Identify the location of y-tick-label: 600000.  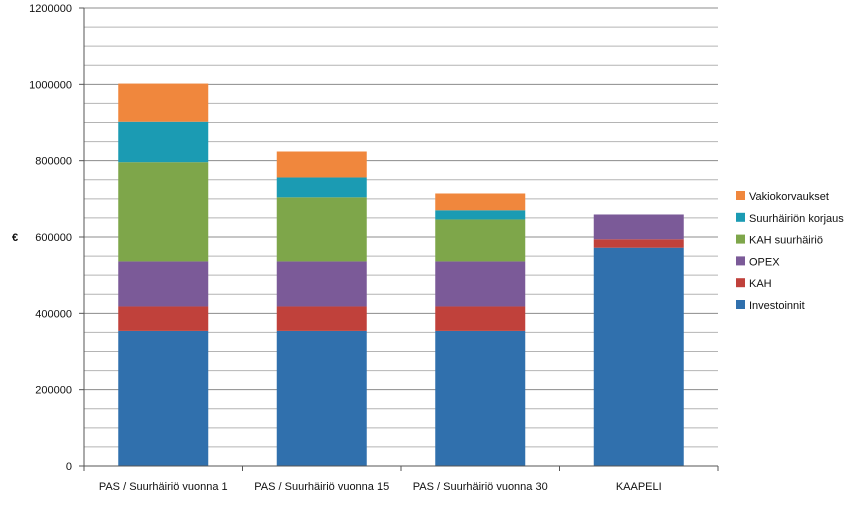
(53, 238).